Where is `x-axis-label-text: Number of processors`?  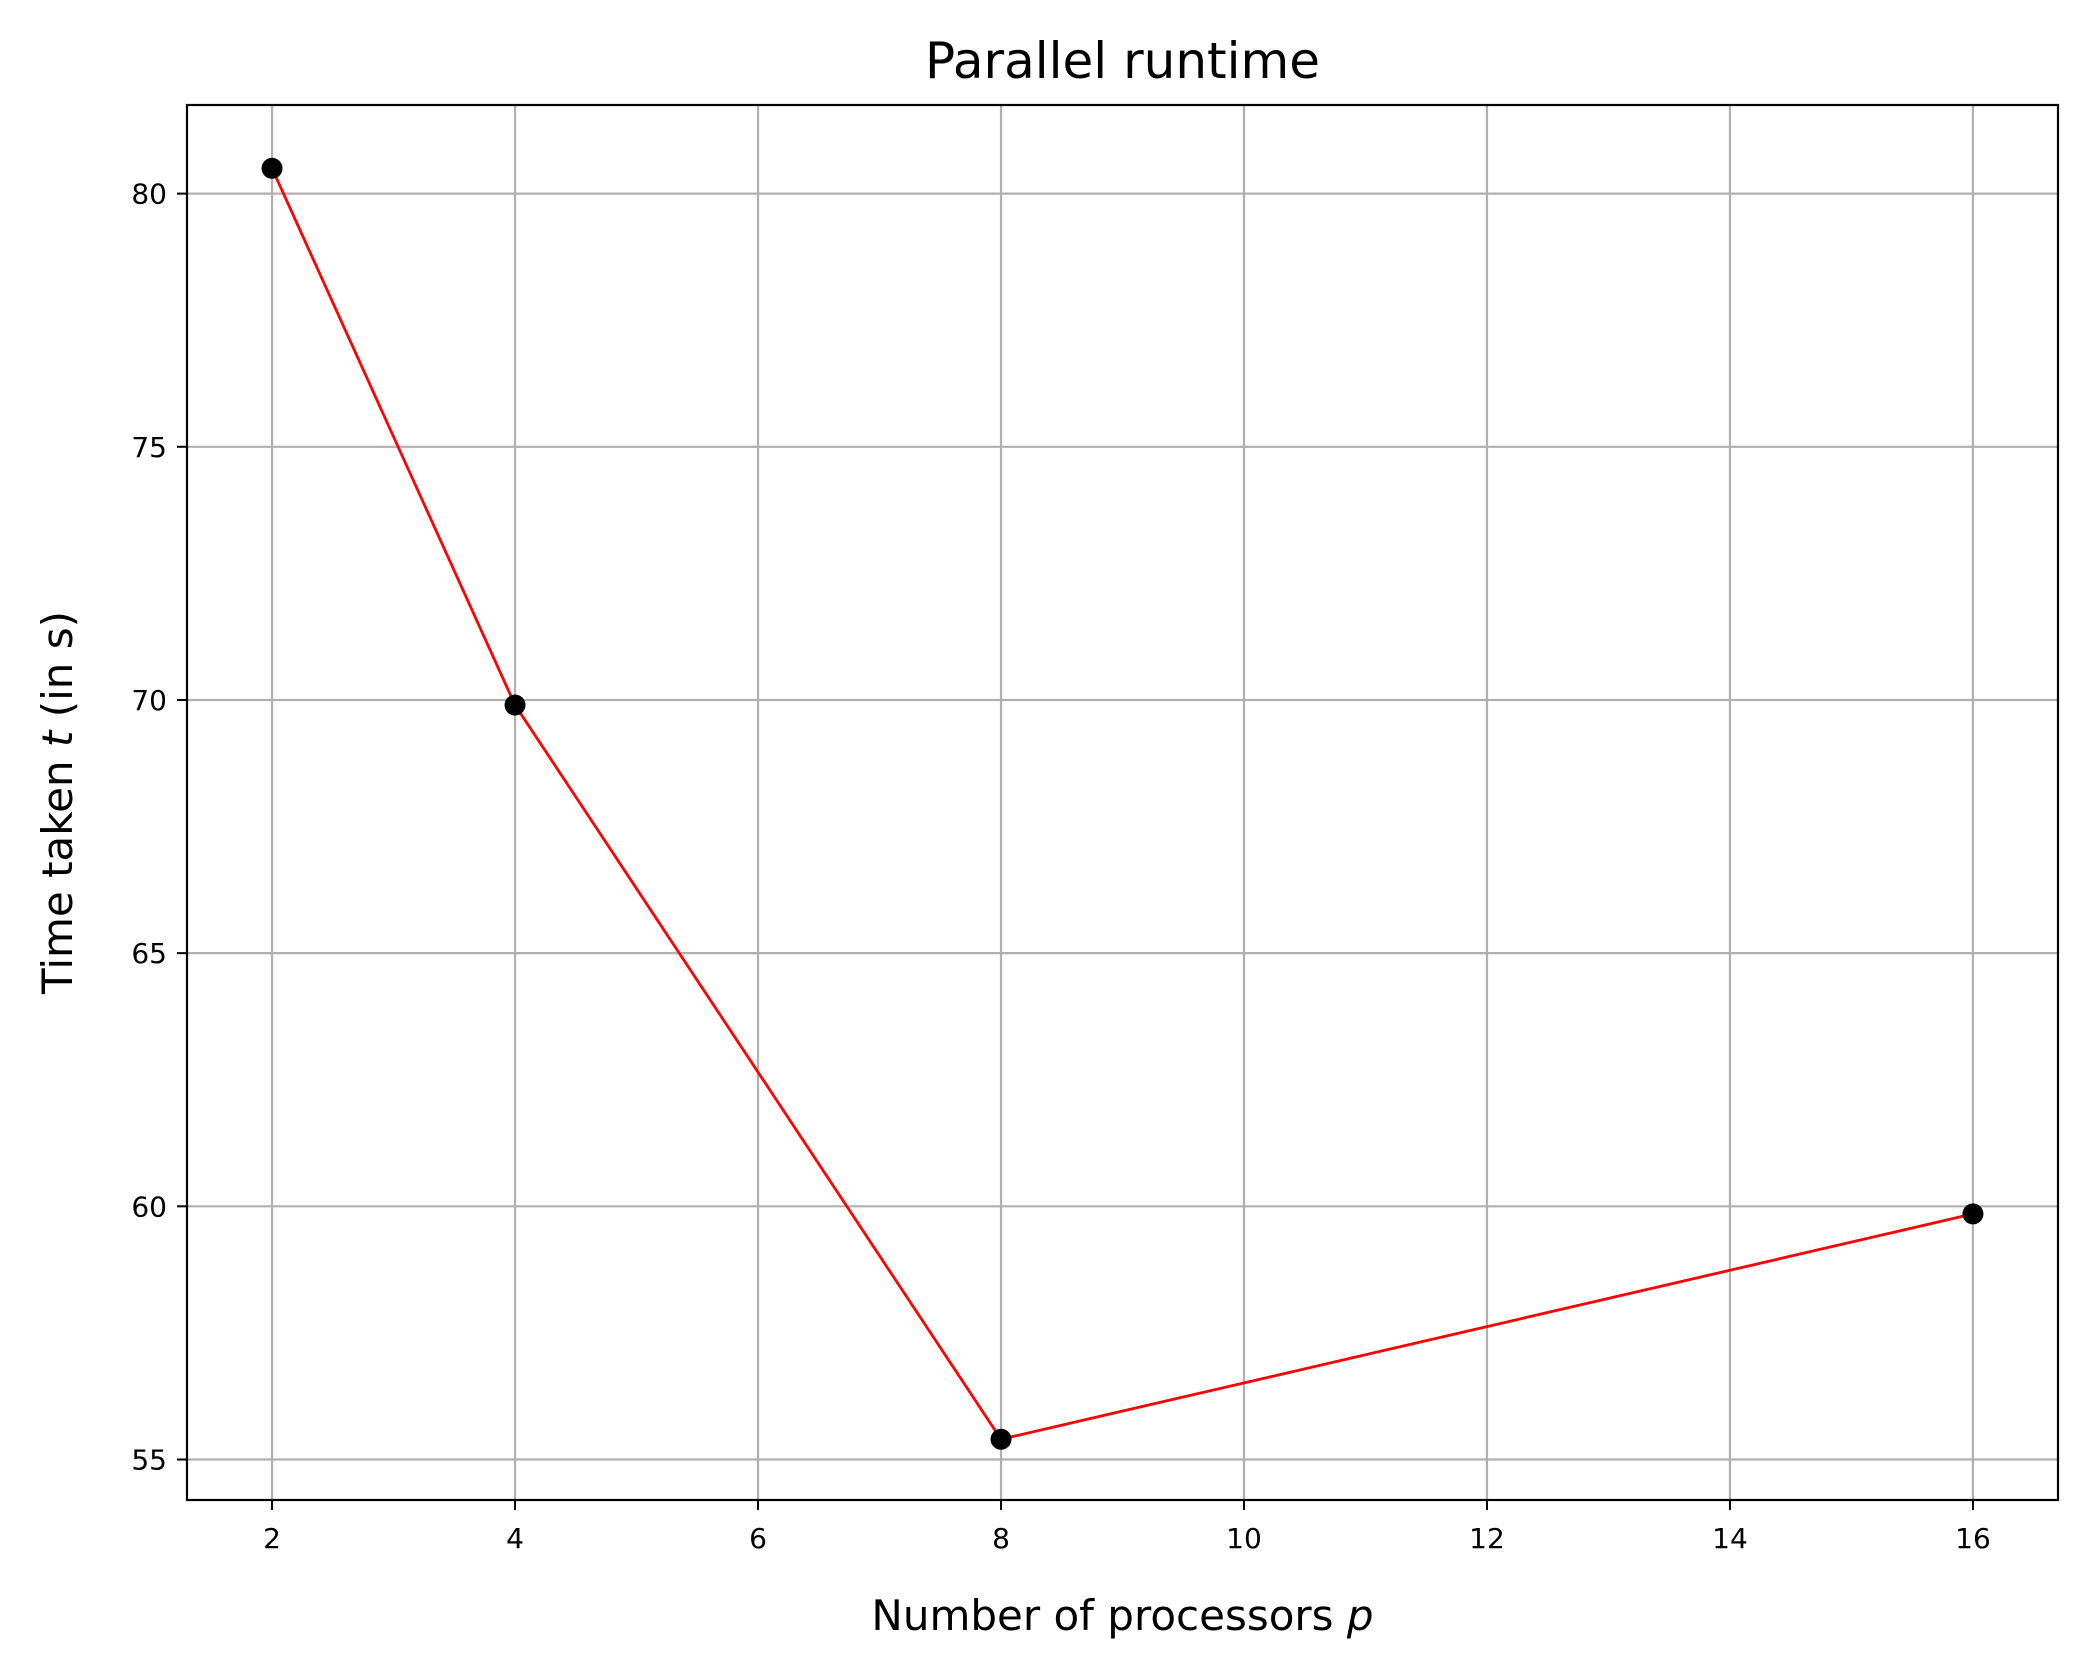
x-axis-label-text: Number of processors is located at coordinates (1109, 1615).